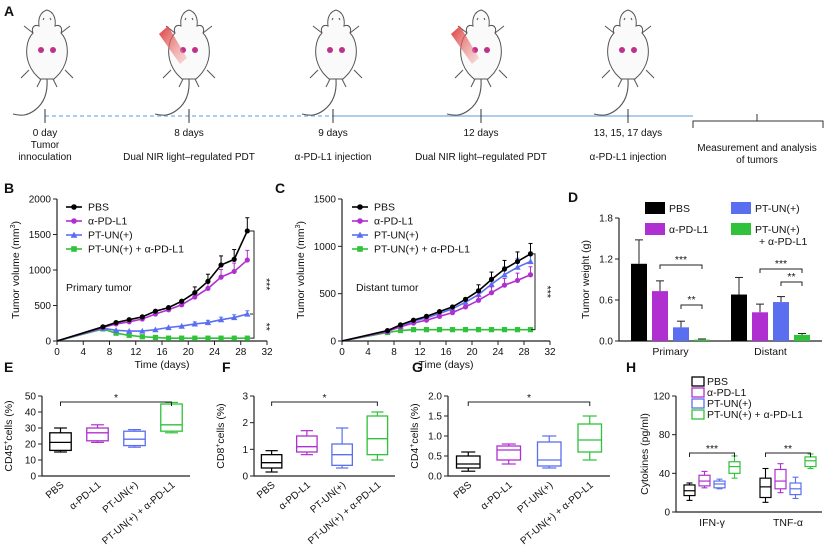 The height and width of the screenshot is (557, 831). I want to click on text-span: α-PD-L1 injection, so click(628, 157).